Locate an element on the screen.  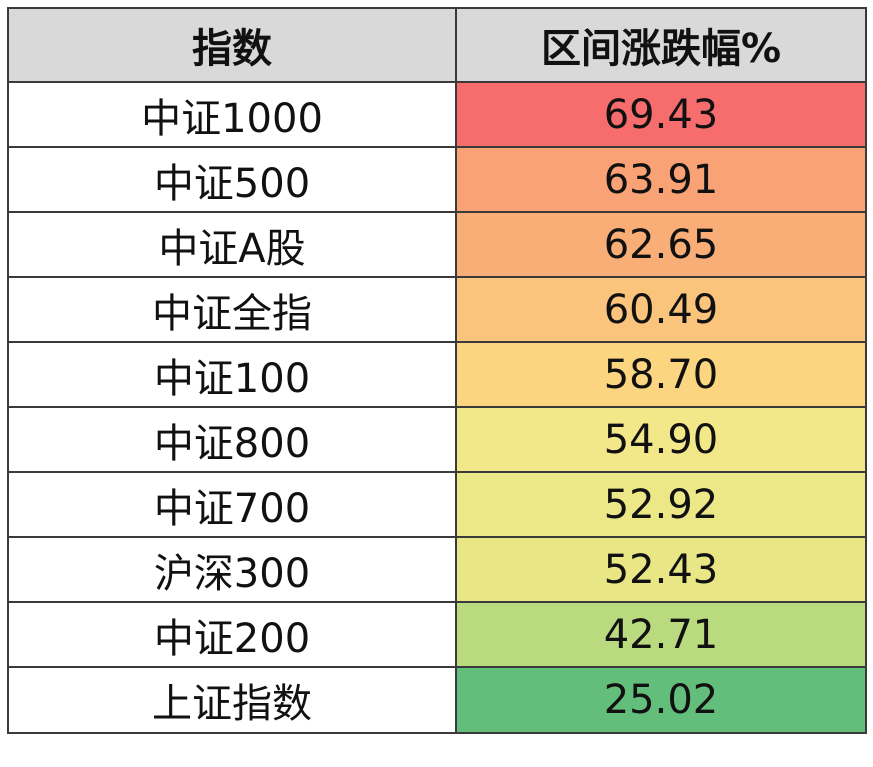
index-name-cell: 中证200 is located at coordinates (232, 634).